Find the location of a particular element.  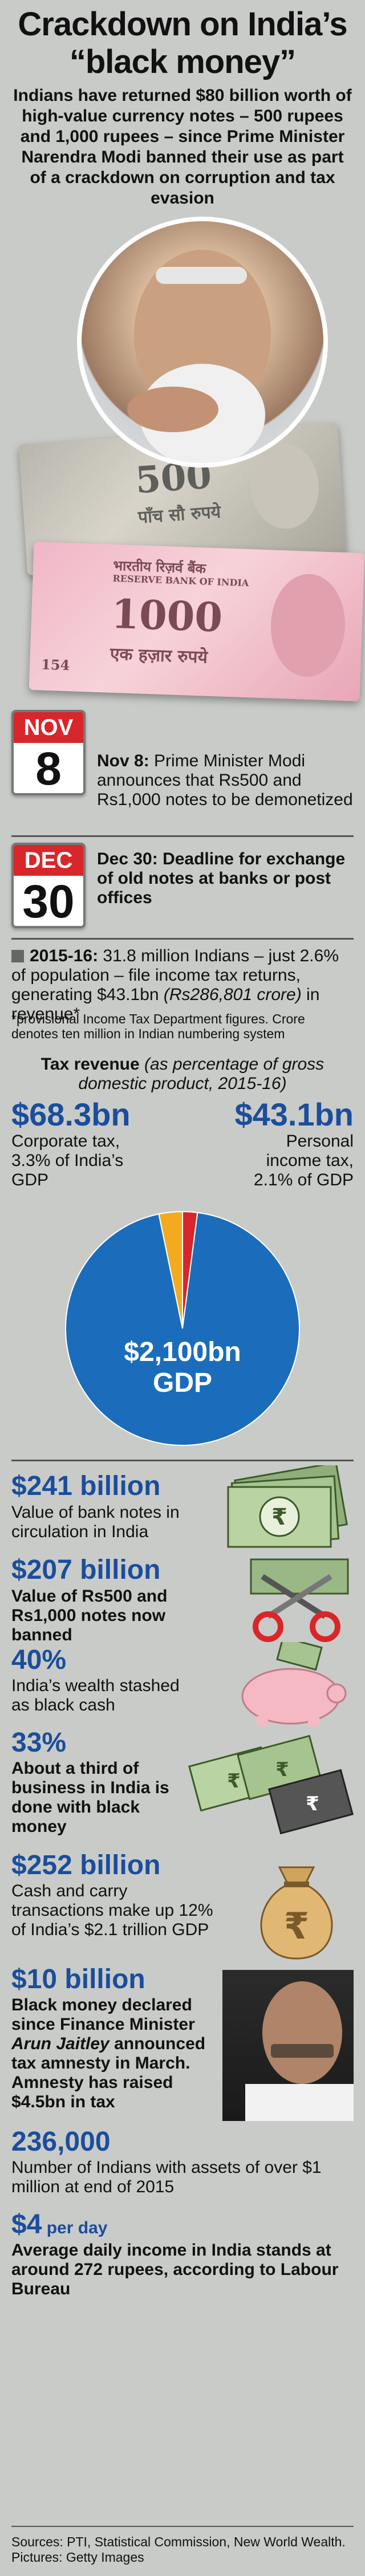

calendar-icon-dec: DEC 30 is located at coordinates (48, 885).